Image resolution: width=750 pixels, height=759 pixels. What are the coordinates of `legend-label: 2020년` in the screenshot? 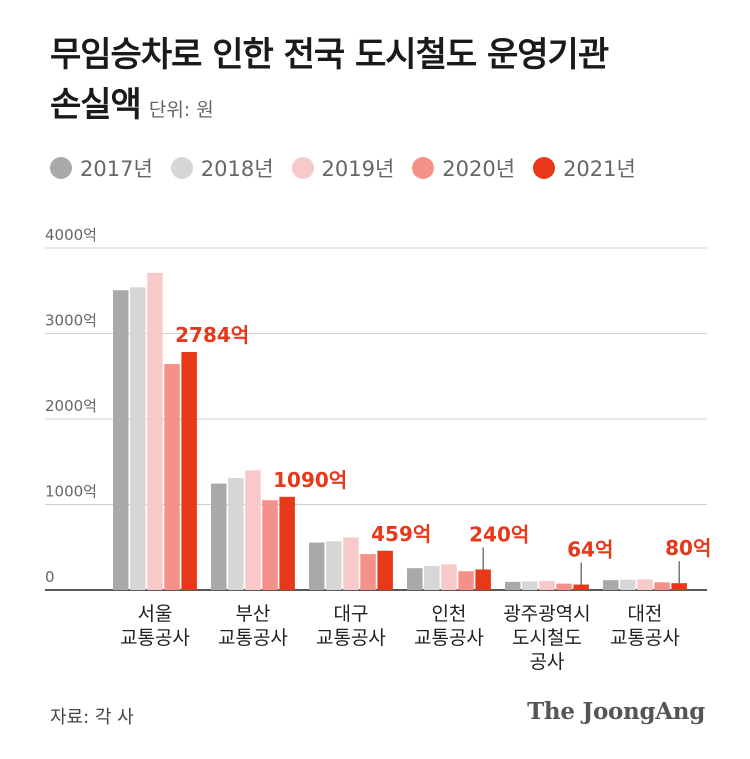 It's located at (479, 169).